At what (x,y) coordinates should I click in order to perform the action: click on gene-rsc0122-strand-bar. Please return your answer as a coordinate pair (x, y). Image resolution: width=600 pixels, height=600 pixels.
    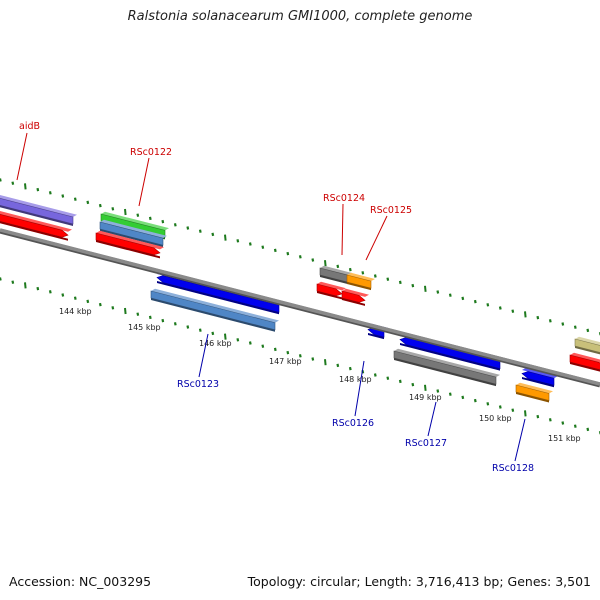
    Looking at the image, I should click on (129, 244).